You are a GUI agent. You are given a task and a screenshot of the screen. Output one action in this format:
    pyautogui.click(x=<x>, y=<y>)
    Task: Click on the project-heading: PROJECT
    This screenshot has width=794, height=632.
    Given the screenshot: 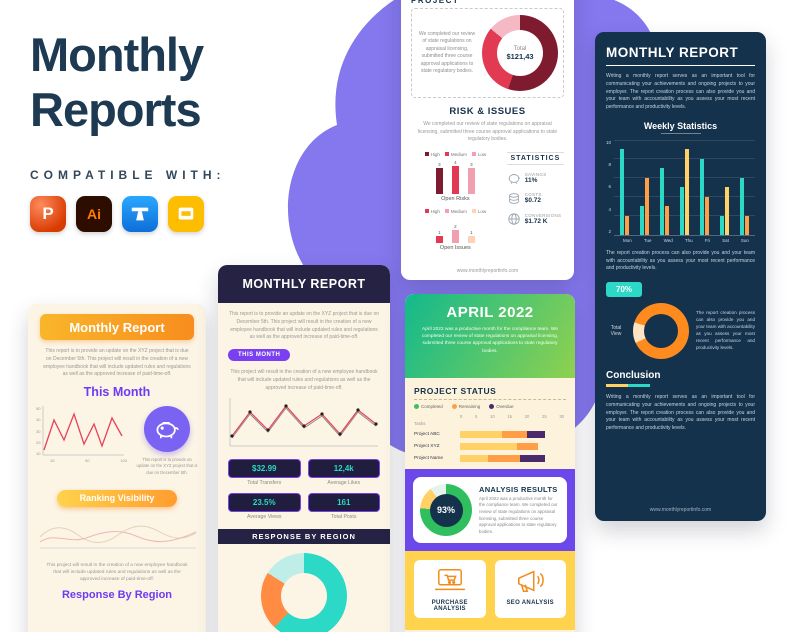 What is the action you would take?
    pyautogui.click(x=435, y=2)
    